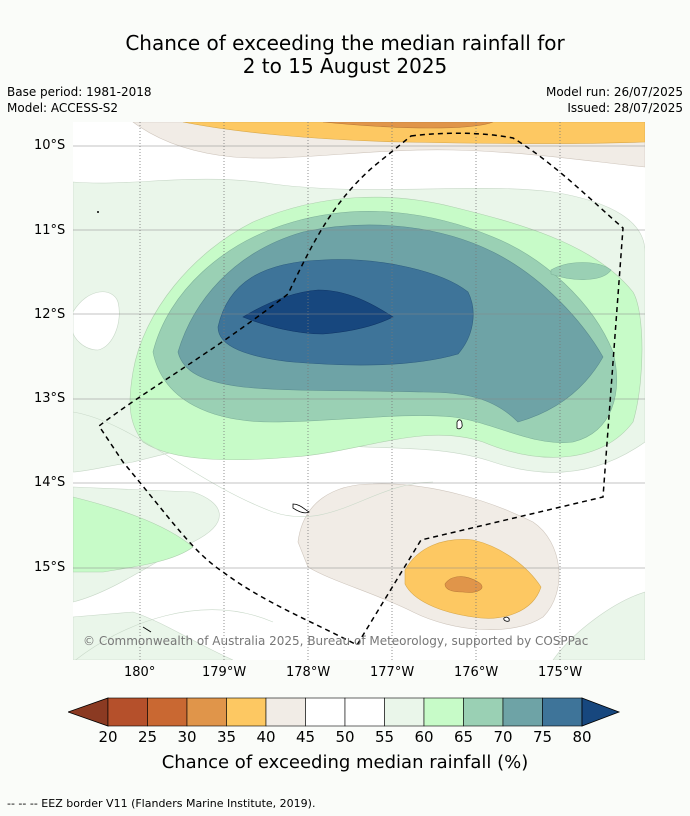 The height and width of the screenshot is (816, 690). What do you see at coordinates (108, 737) in the screenshot?
I see `colorbar-tick-label: 20` at bounding box center [108, 737].